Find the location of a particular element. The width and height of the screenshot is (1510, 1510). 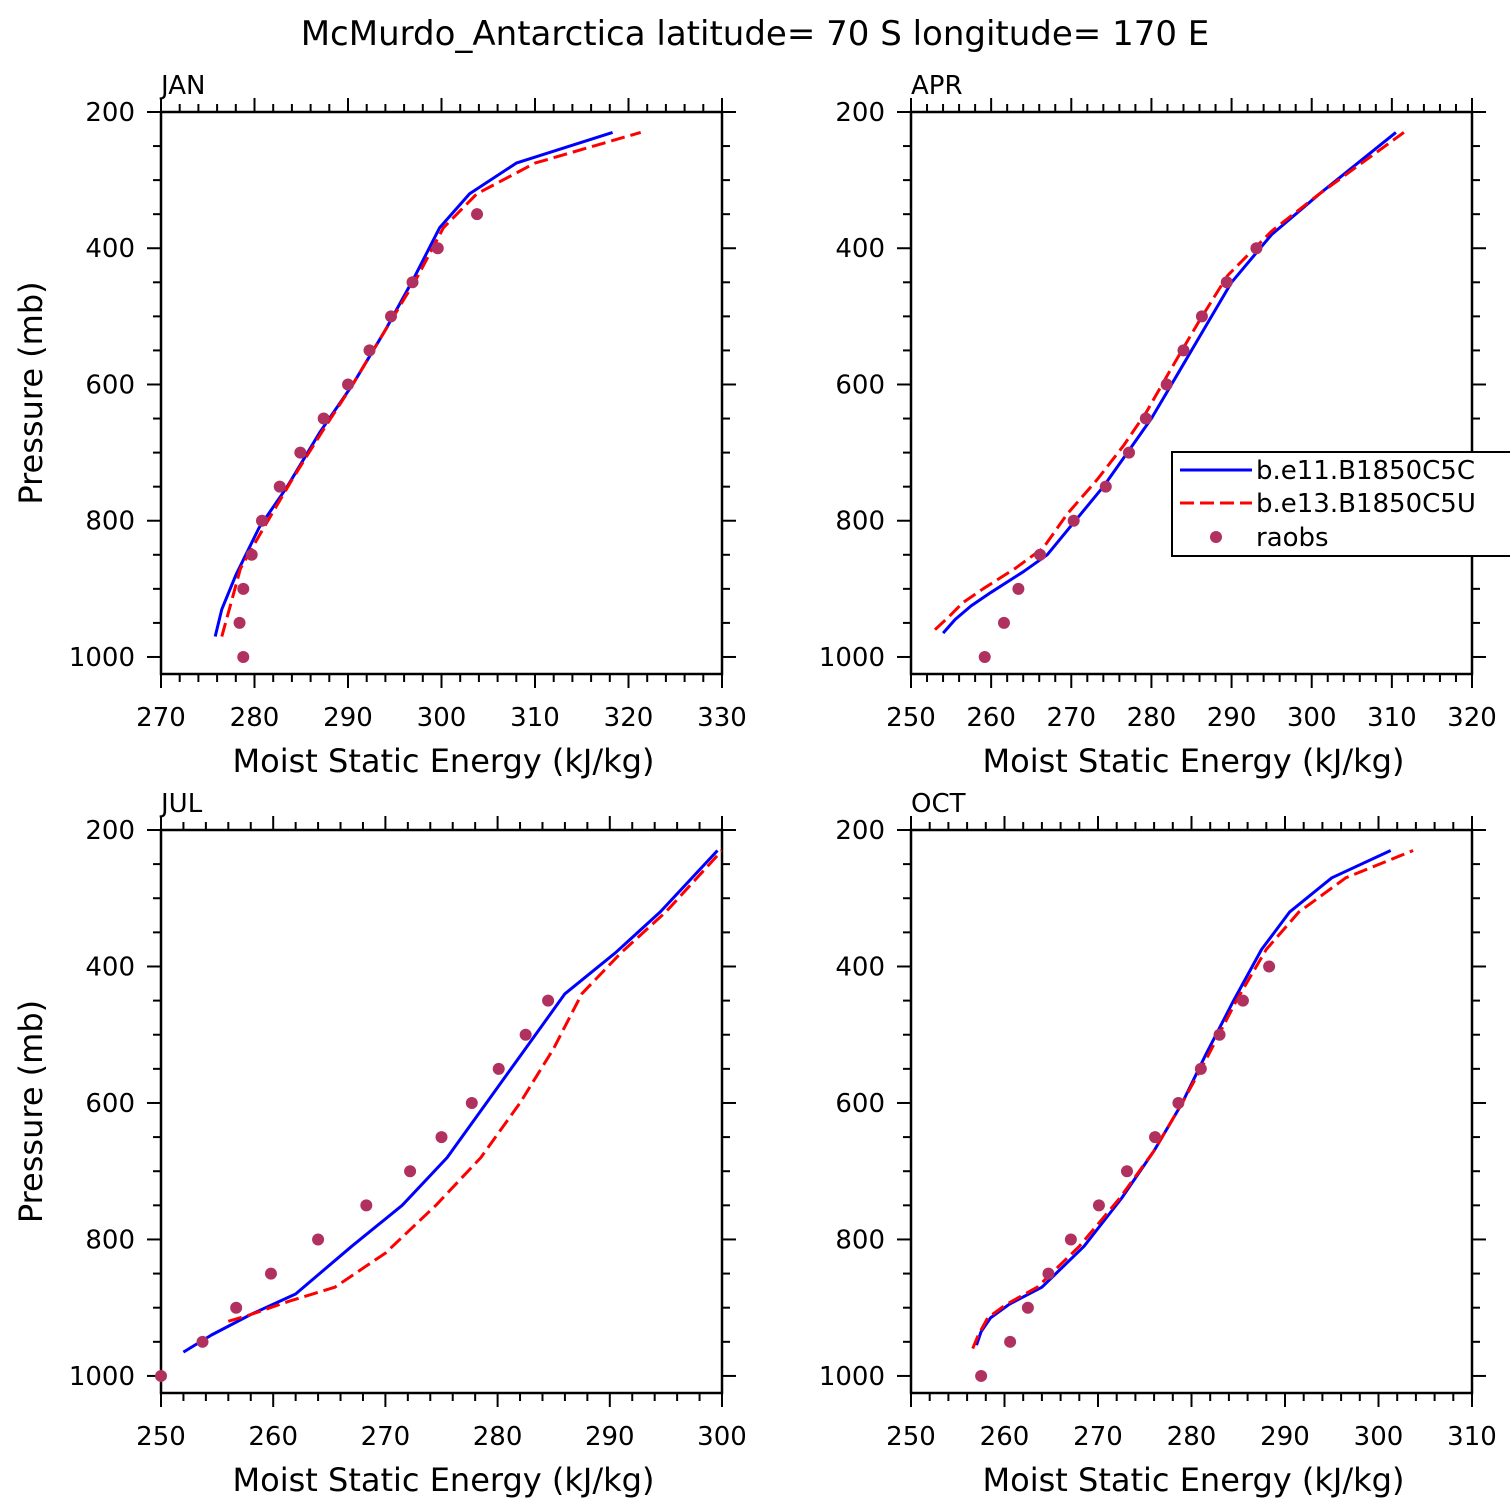

series-line-e11 is located at coordinates (413, 383).